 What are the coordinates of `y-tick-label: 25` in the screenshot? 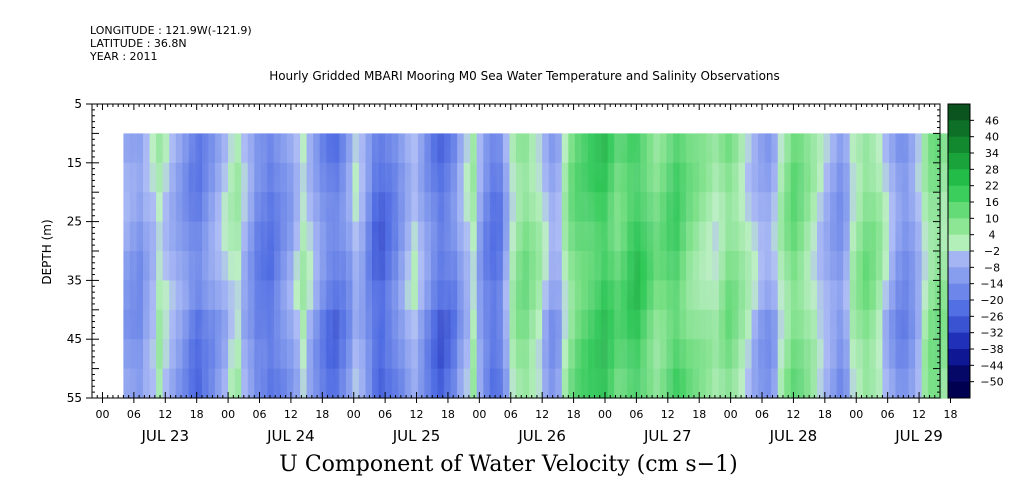 It's located at (74, 222).